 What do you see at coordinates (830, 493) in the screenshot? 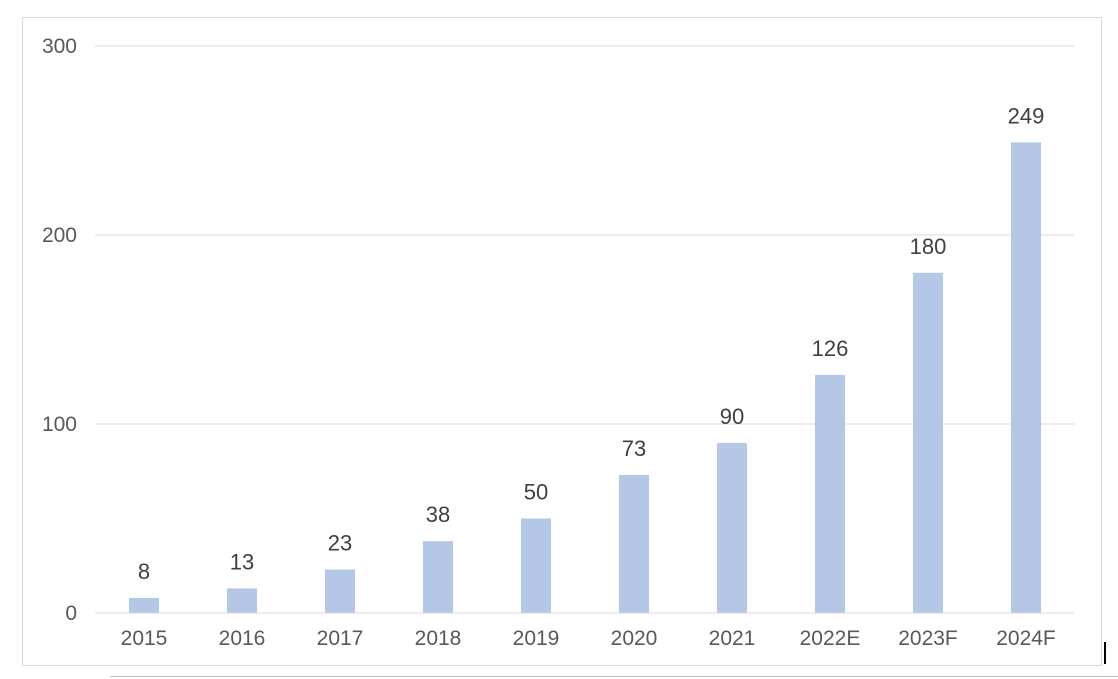
I see `bar-2022E` at bounding box center [830, 493].